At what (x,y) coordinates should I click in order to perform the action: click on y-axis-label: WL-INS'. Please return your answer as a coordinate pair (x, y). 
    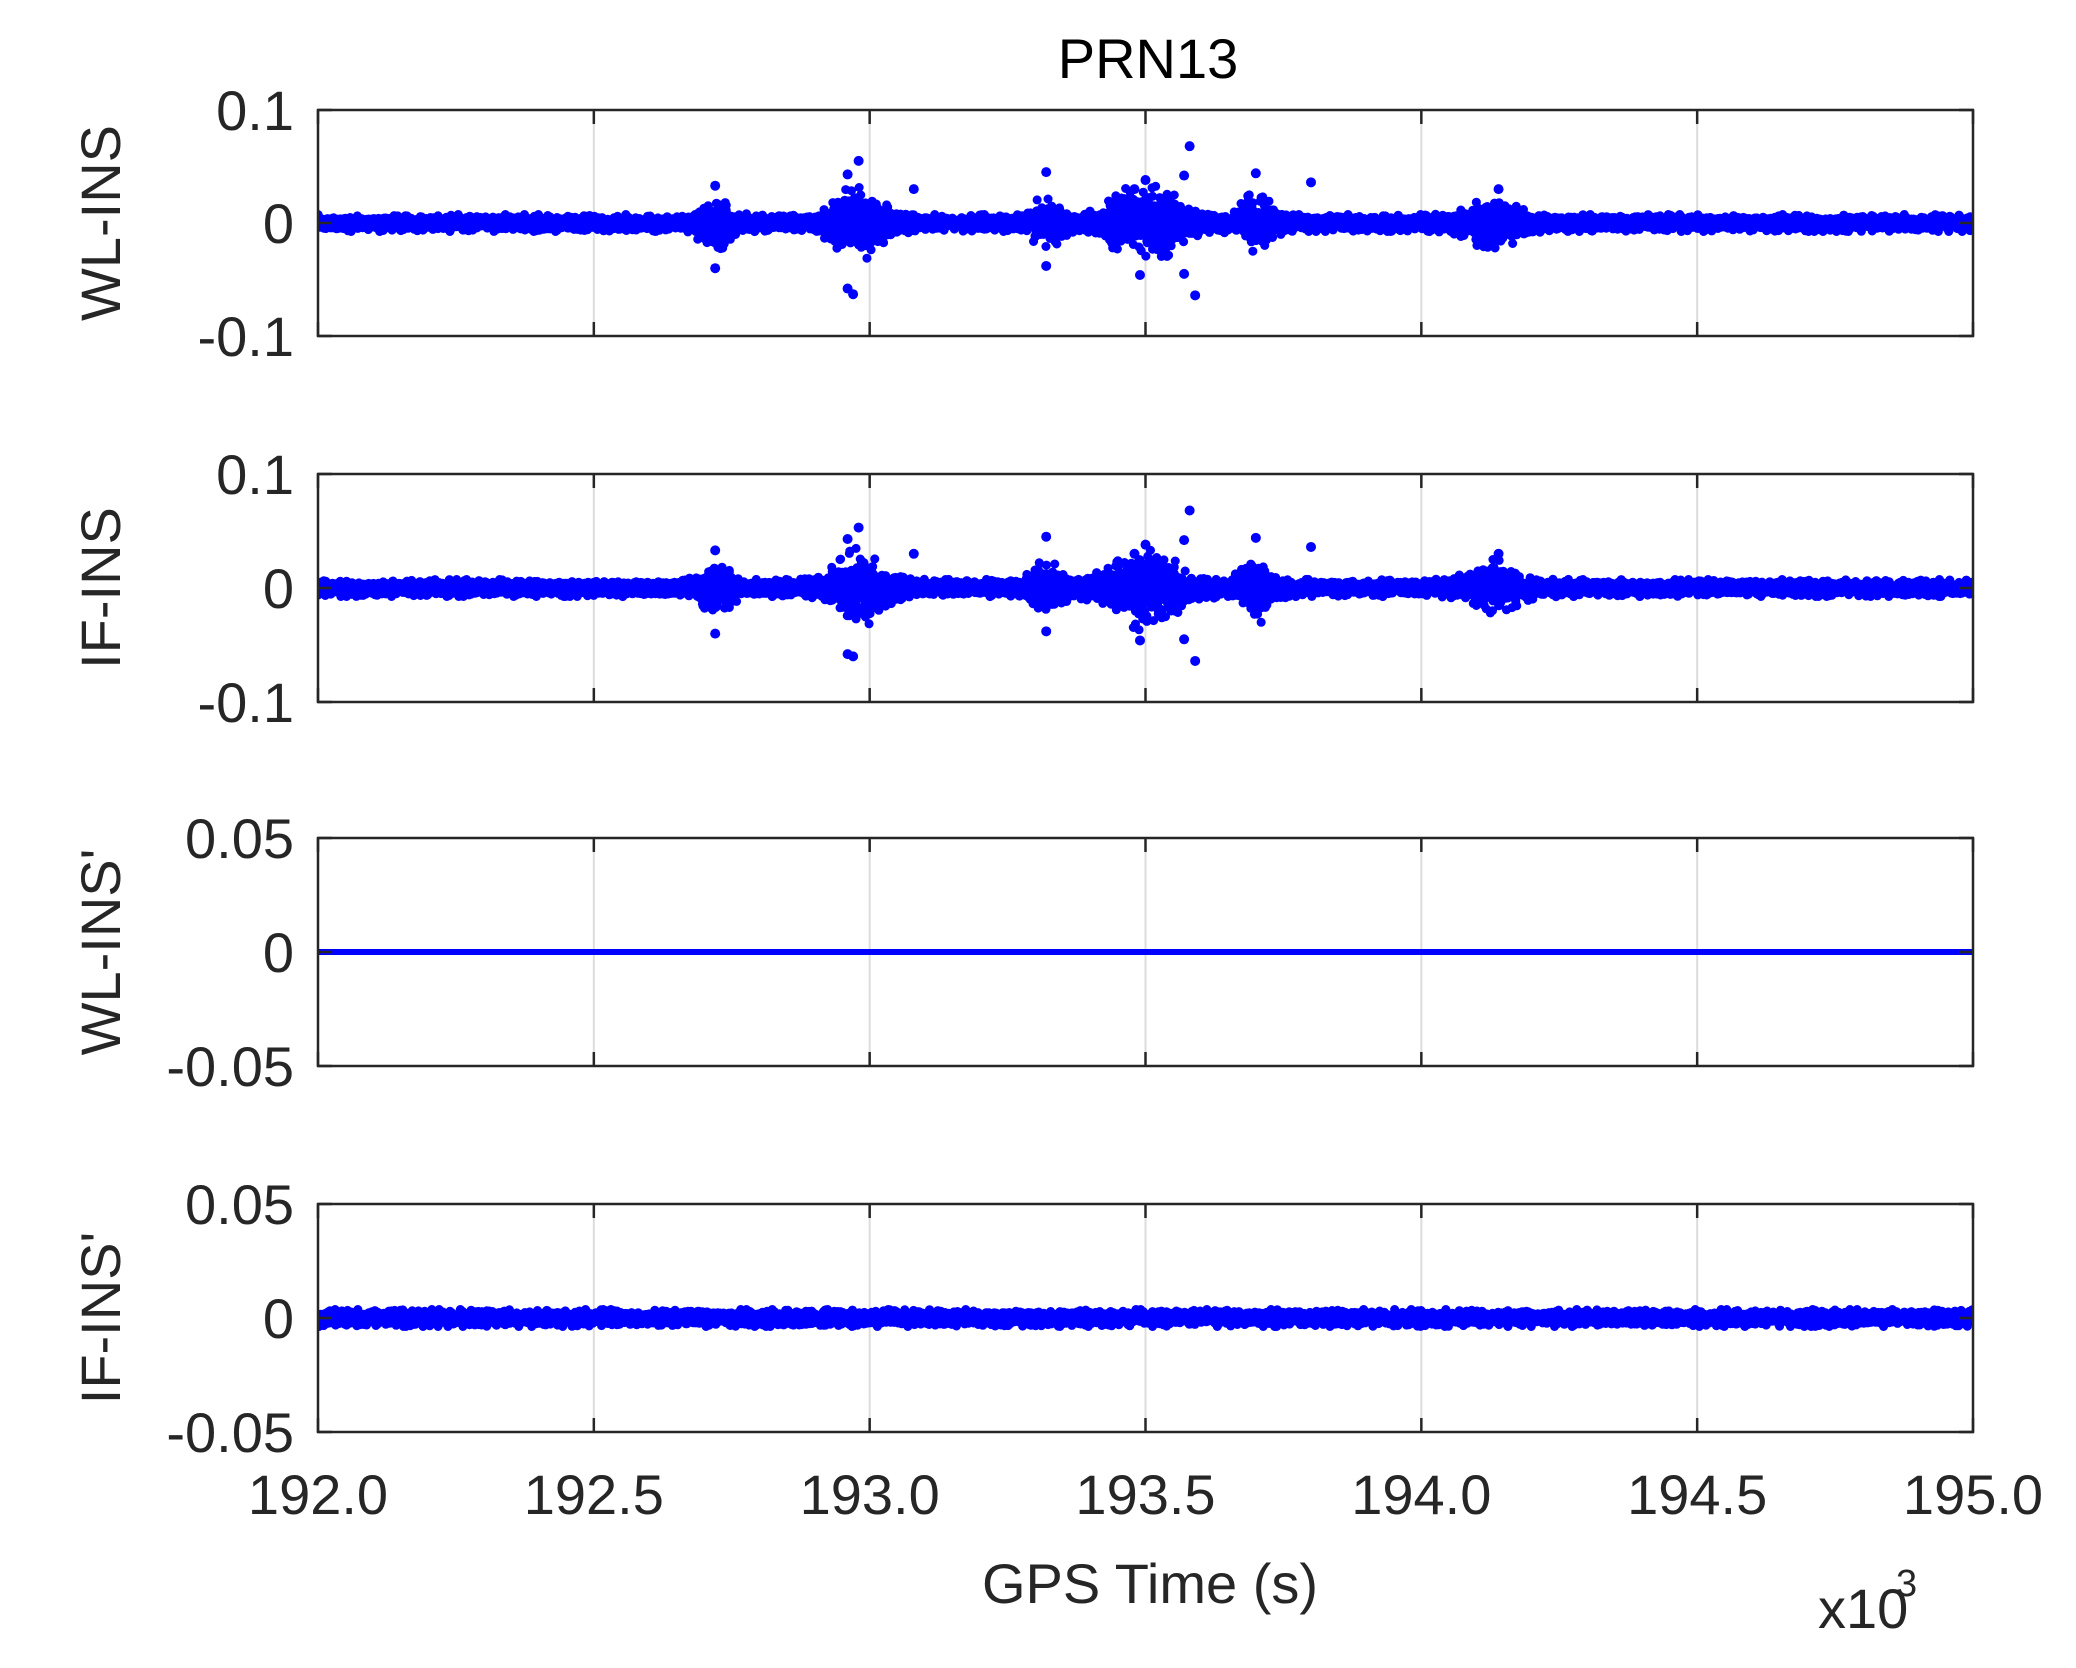
    Looking at the image, I should click on (100, 952).